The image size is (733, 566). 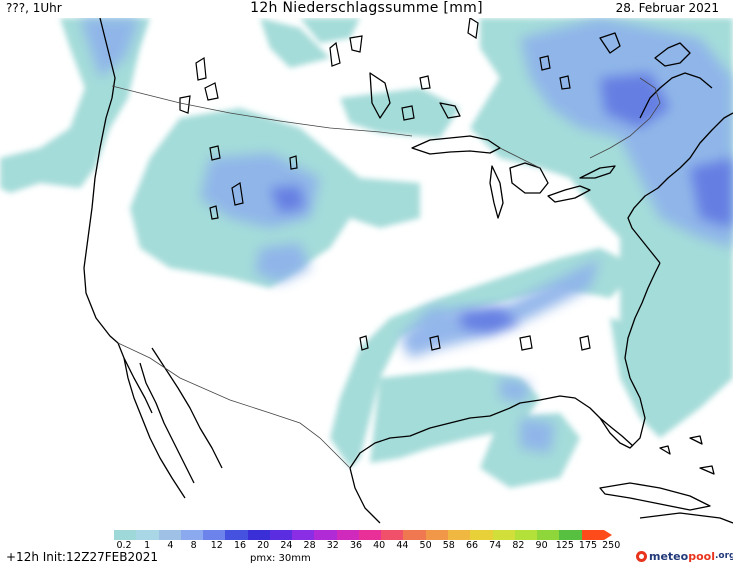 I want to click on color-scale-tick-label: 250, so click(x=611, y=545).